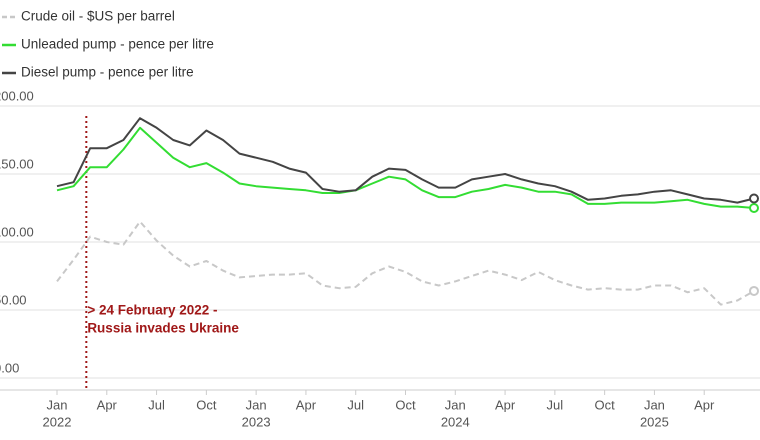 The height and width of the screenshot is (440, 760). I want to click on x-year-label: 2023, so click(256, 421).